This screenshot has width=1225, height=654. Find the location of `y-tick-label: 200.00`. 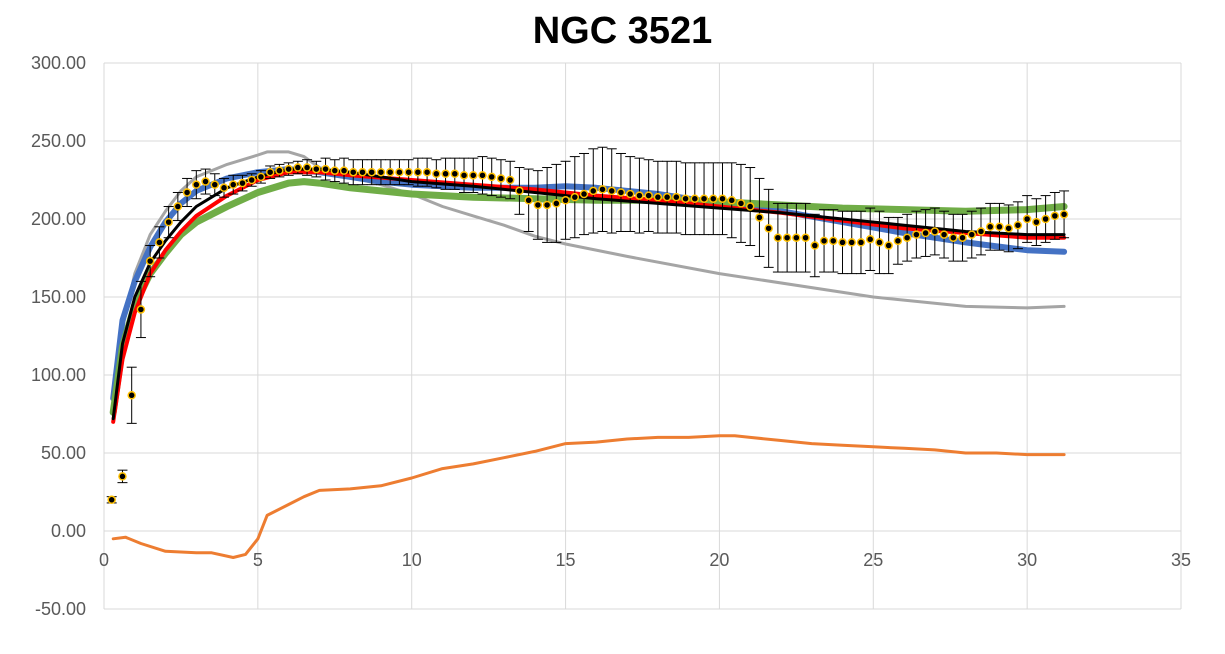

y-tick-label: 200.00 is located at coordinates (58, 219).